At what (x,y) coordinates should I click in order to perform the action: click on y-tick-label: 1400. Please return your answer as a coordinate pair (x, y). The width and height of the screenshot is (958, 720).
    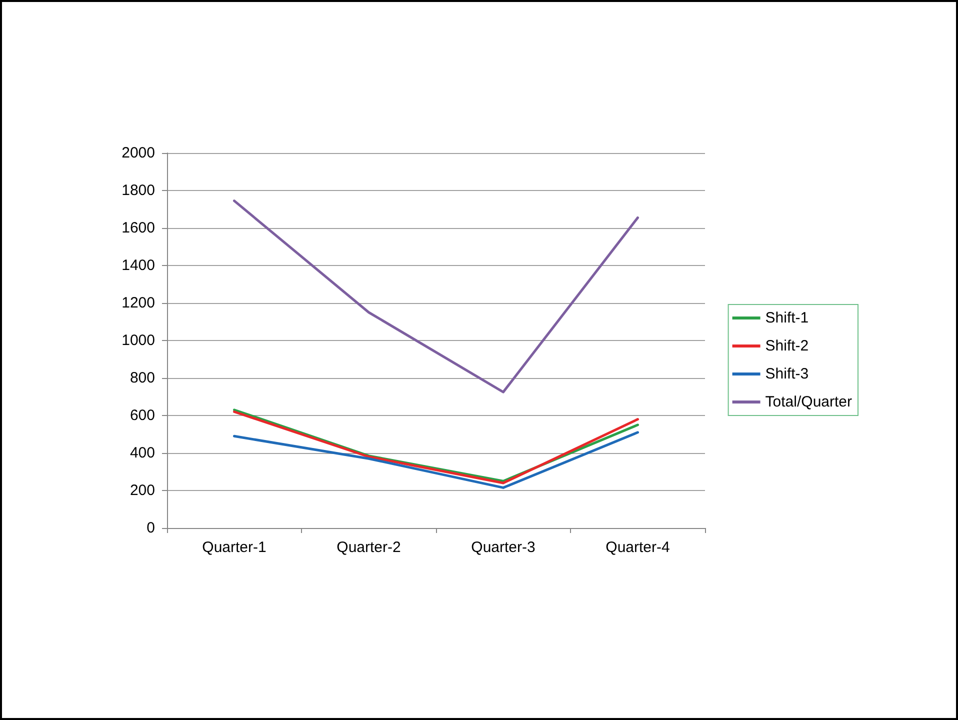
    Looking at the image, I should click on (138, 265).